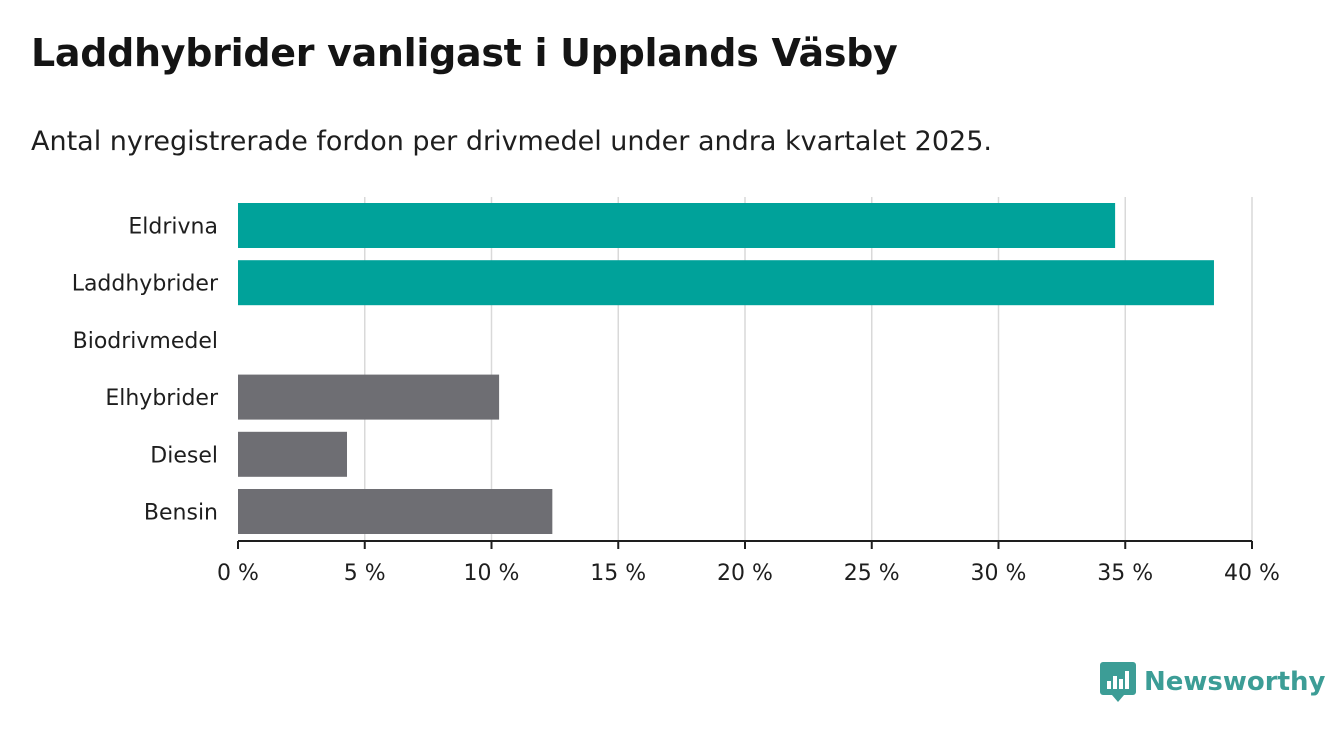 This screenshot has height=733, width=1340. I want to click on brand-logo: Newsworthy, so click(1212, 682).